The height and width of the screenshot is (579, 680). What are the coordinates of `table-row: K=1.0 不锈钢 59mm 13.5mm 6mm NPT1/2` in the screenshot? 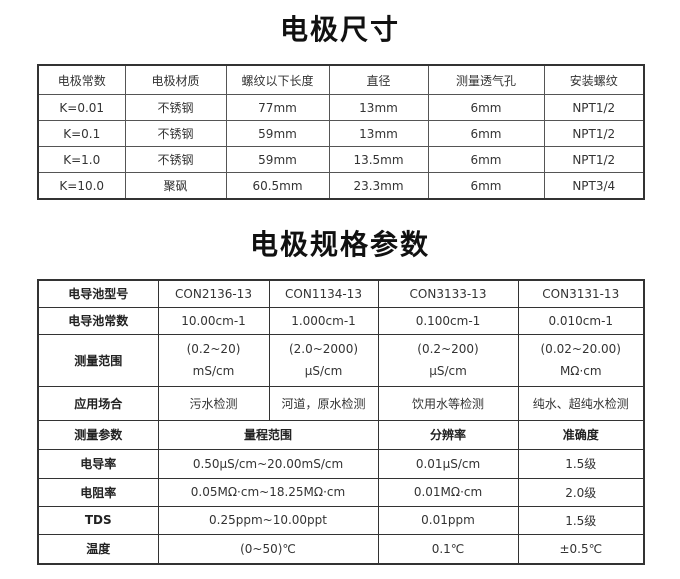 It's located at (341, 159).